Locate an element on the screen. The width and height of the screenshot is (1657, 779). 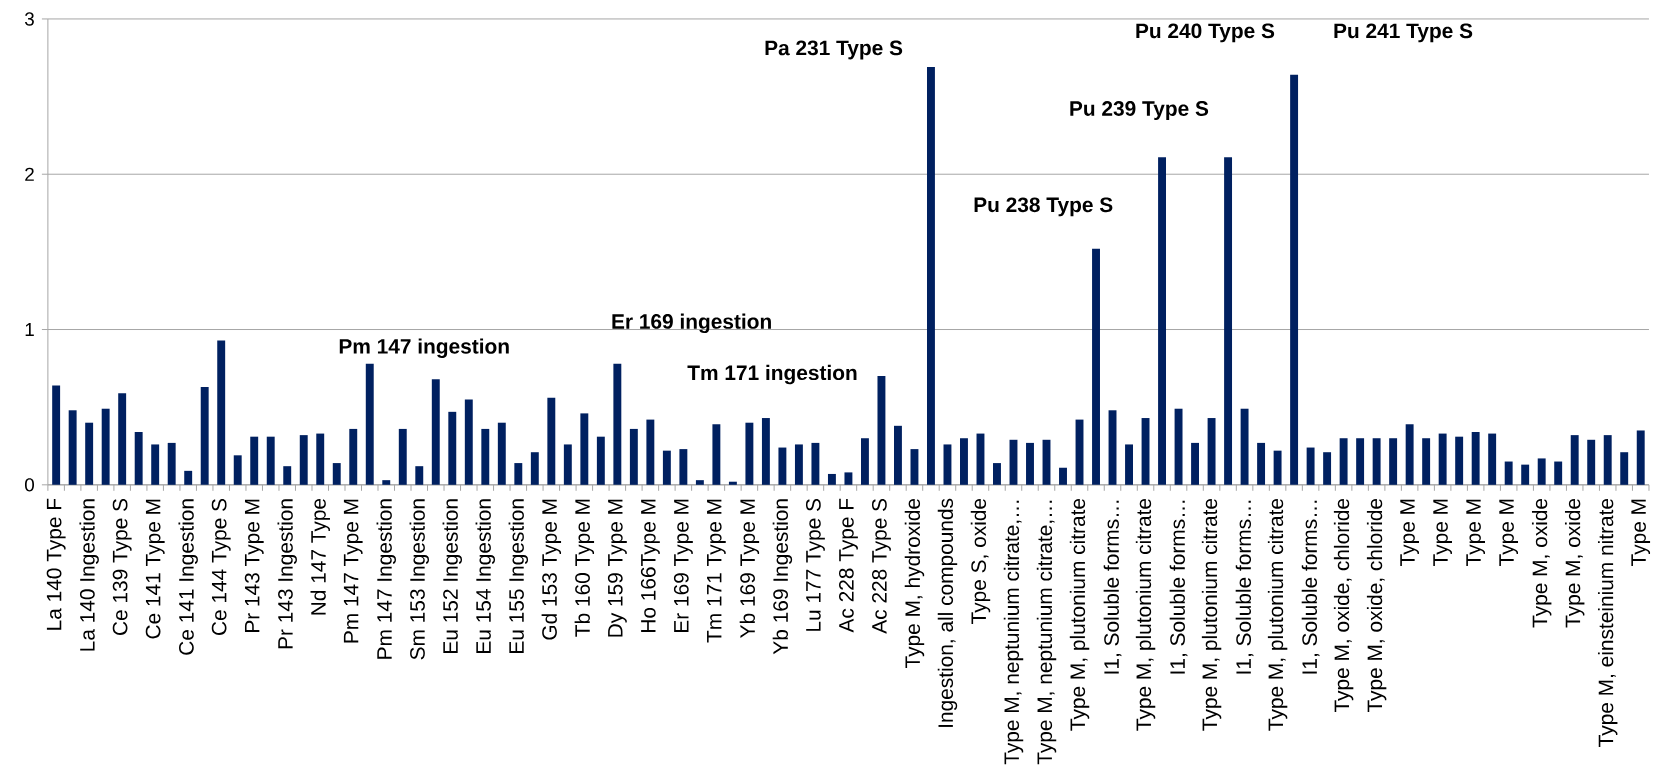
x-tick-label: La 140 Type F is located at coordinates (56, 564).